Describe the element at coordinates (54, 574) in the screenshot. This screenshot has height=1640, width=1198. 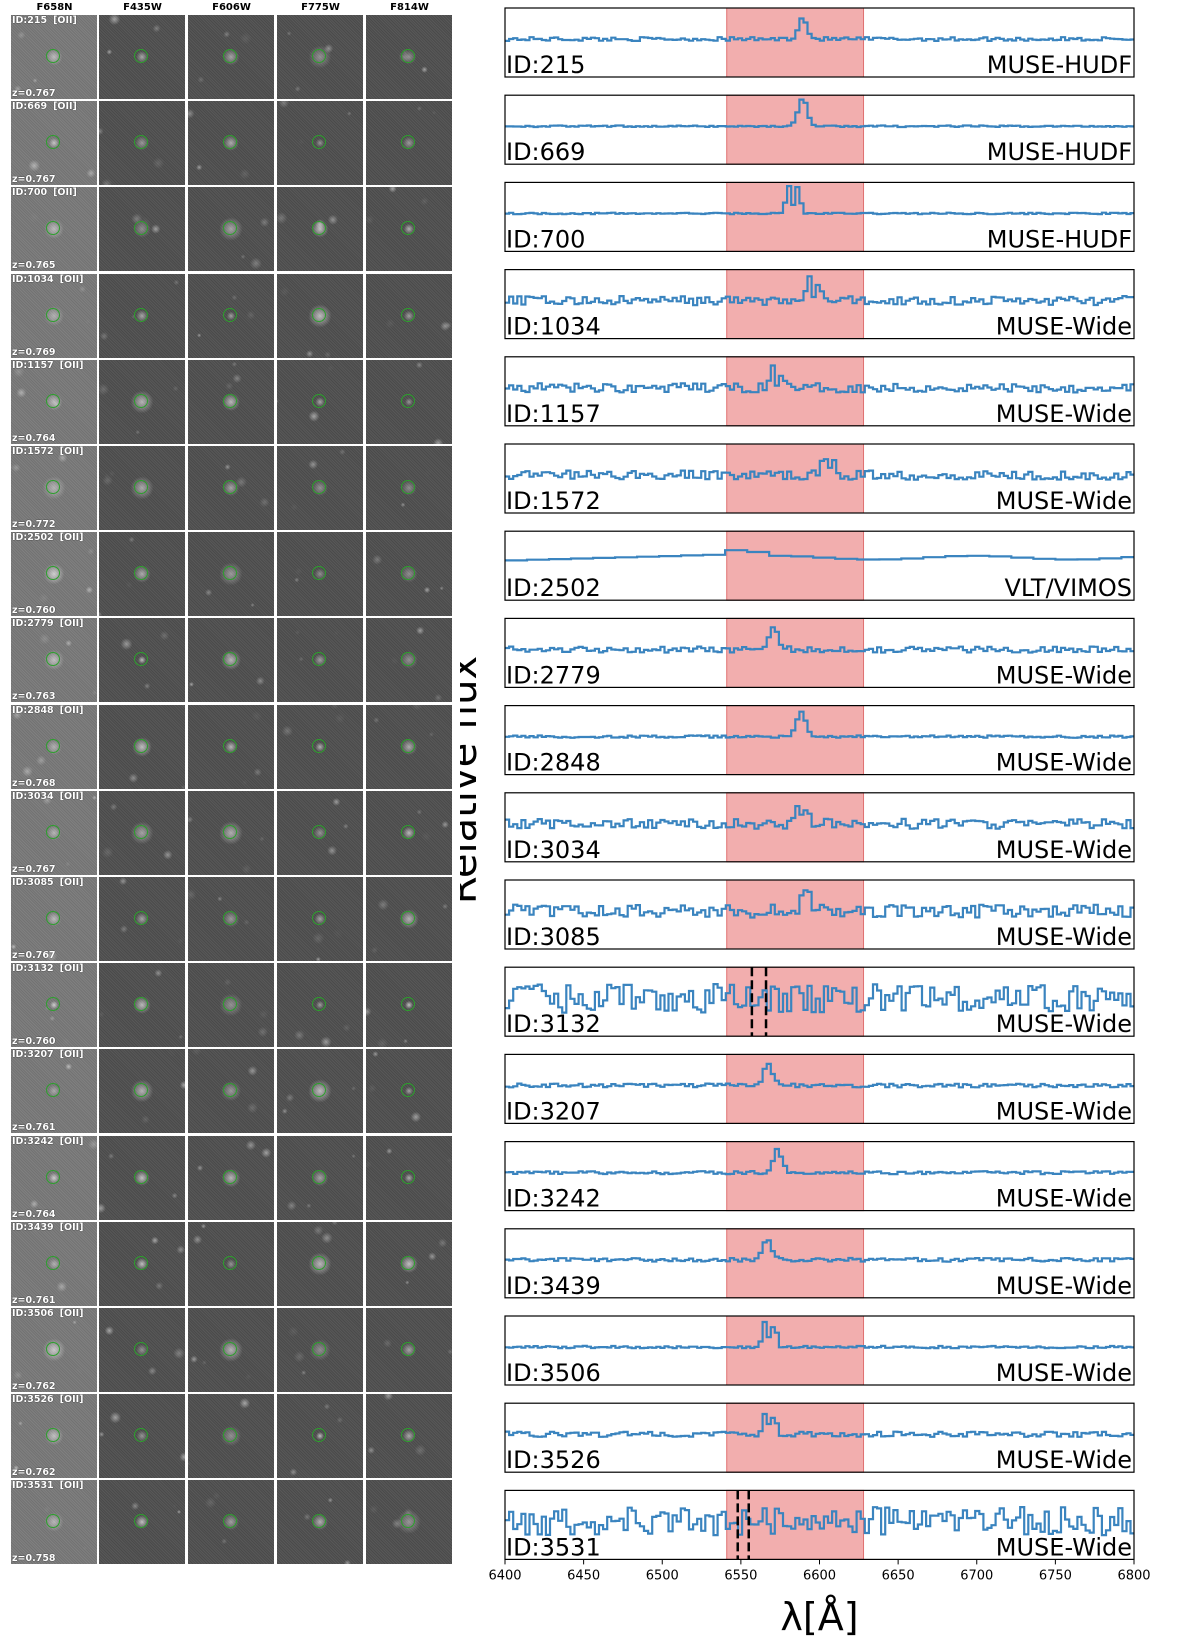
I see `image-stamp: ID:2502 [OII] z=0.760` at that location.